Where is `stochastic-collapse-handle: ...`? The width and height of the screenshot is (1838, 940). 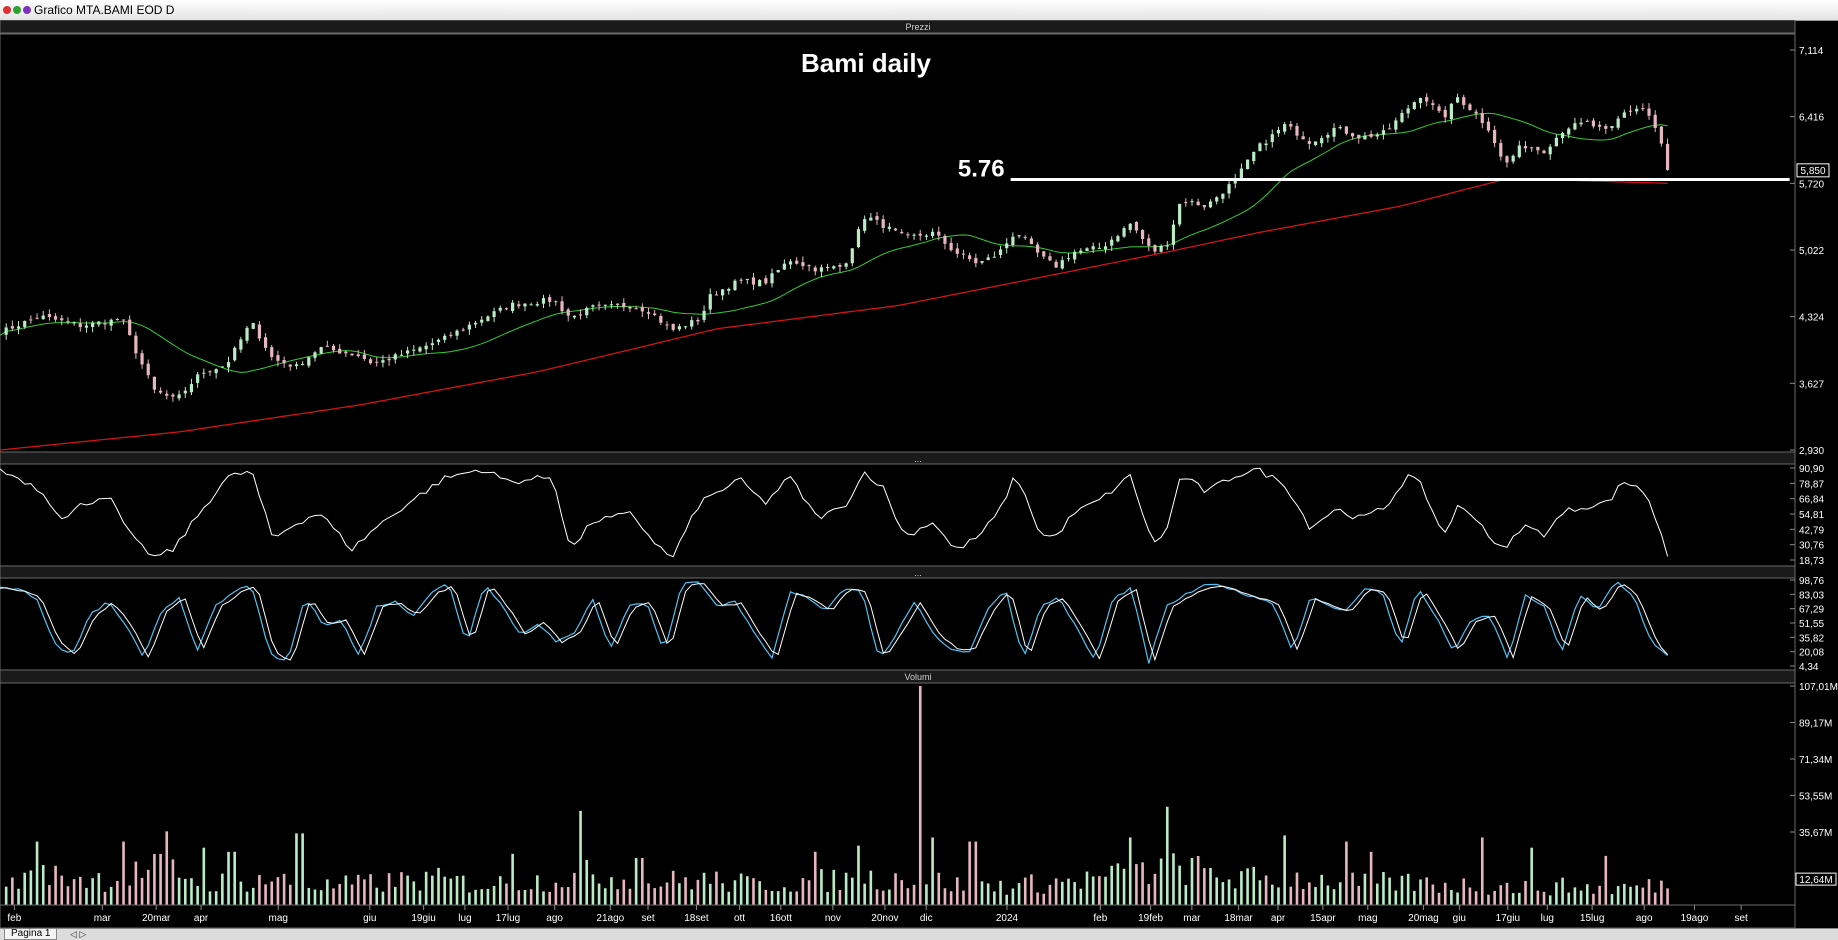
stochastic-collapse-handle: ... is located at coordinates (918, 573).